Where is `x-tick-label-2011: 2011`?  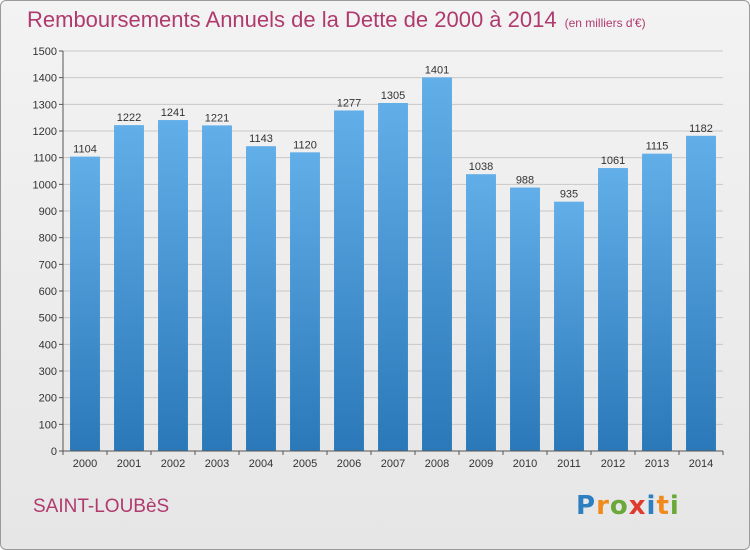 x-tick-label-2011: 2011 is located at coordinates (569, 464).